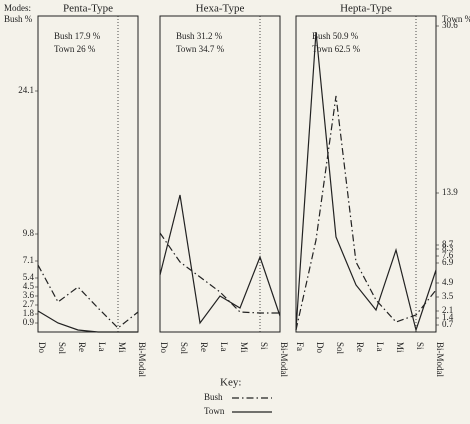 This screenshot has width=470, height=424. I want to click on y-tick-label: 7.1, so click(28, 260).